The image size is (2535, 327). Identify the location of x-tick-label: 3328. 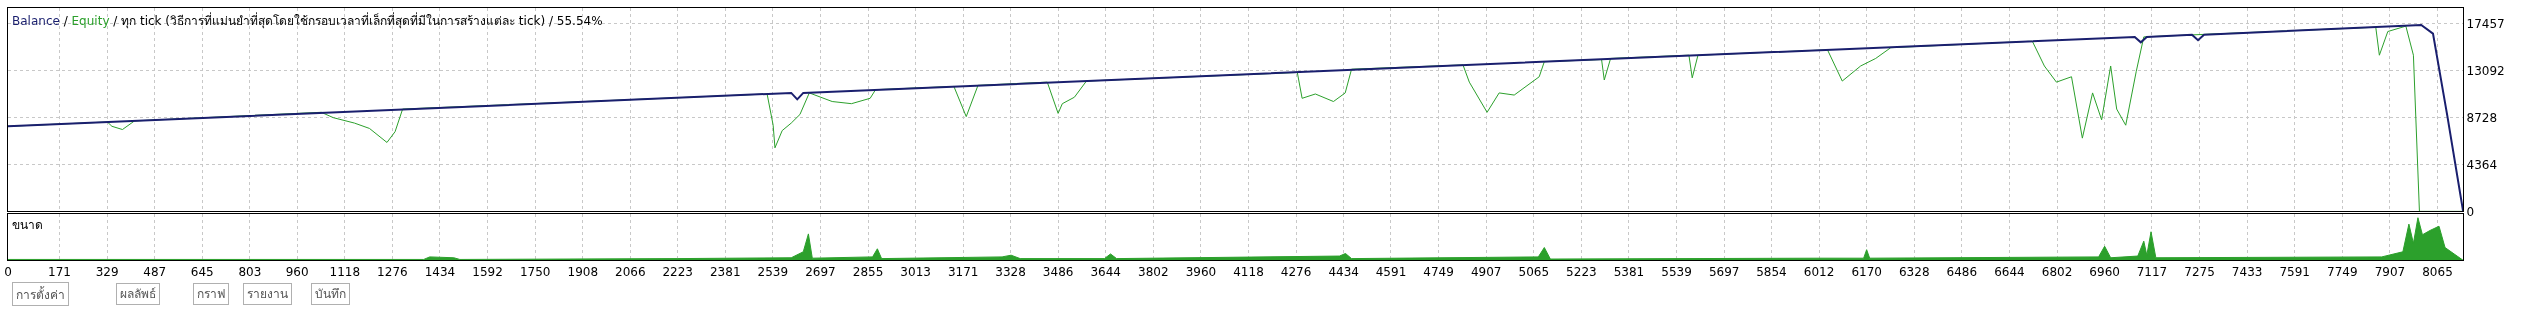
(1010, 271).